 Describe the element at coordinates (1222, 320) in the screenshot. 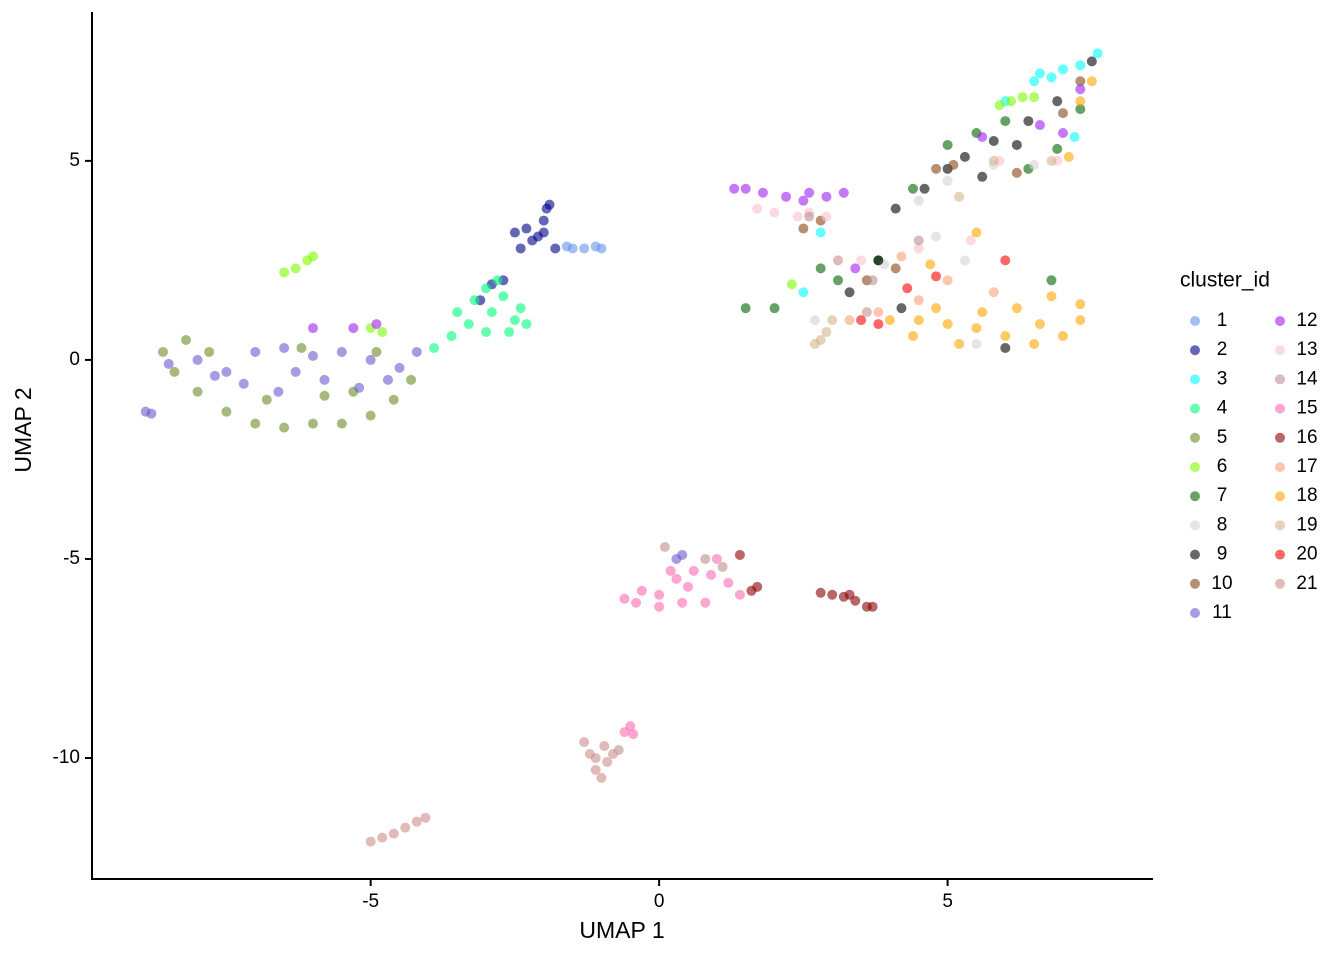

I see `legend-label: 1` at that location.